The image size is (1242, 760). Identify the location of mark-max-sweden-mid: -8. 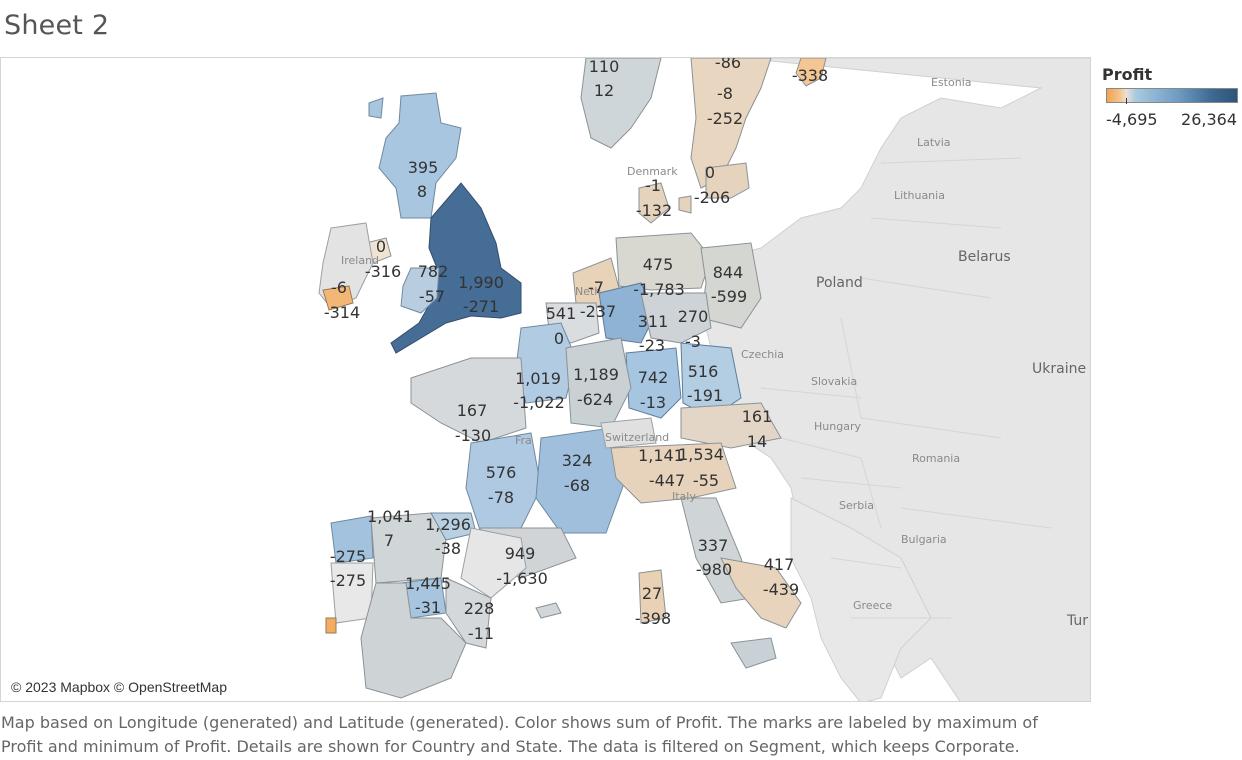
(725, 93).